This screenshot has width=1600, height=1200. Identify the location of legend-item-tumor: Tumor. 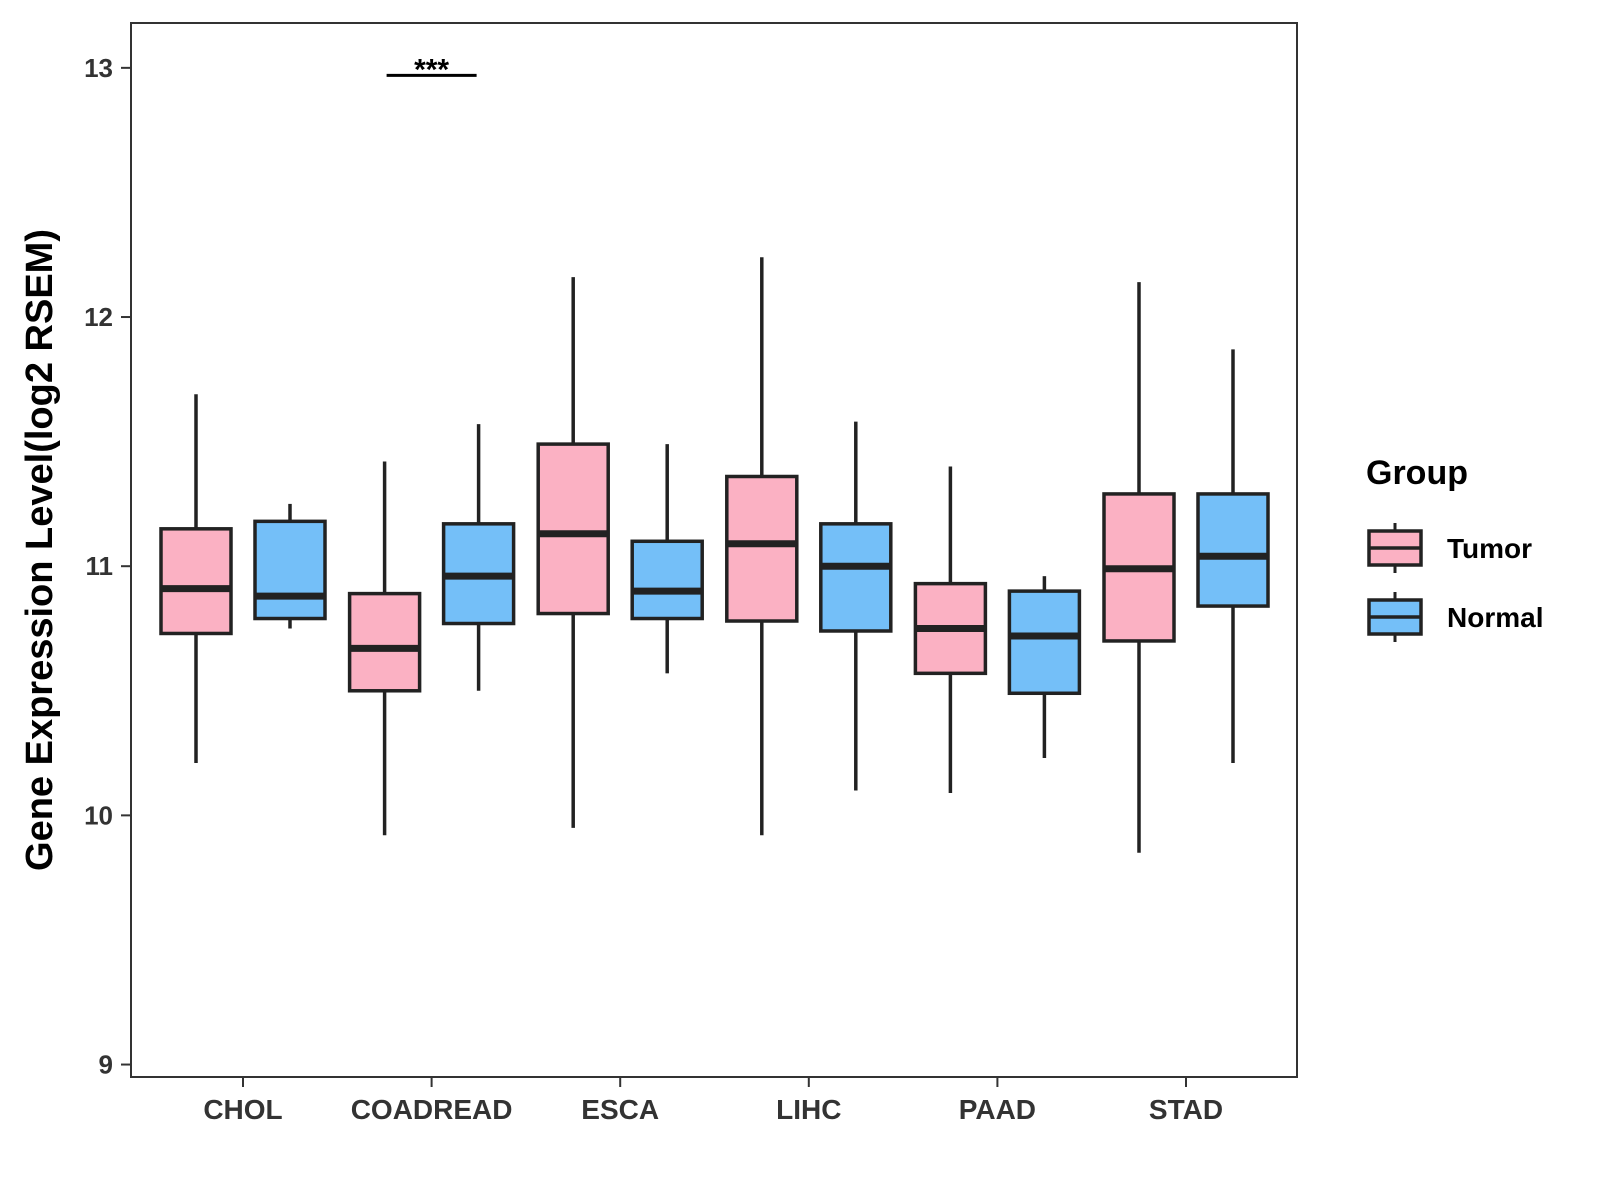
(1449, 548).